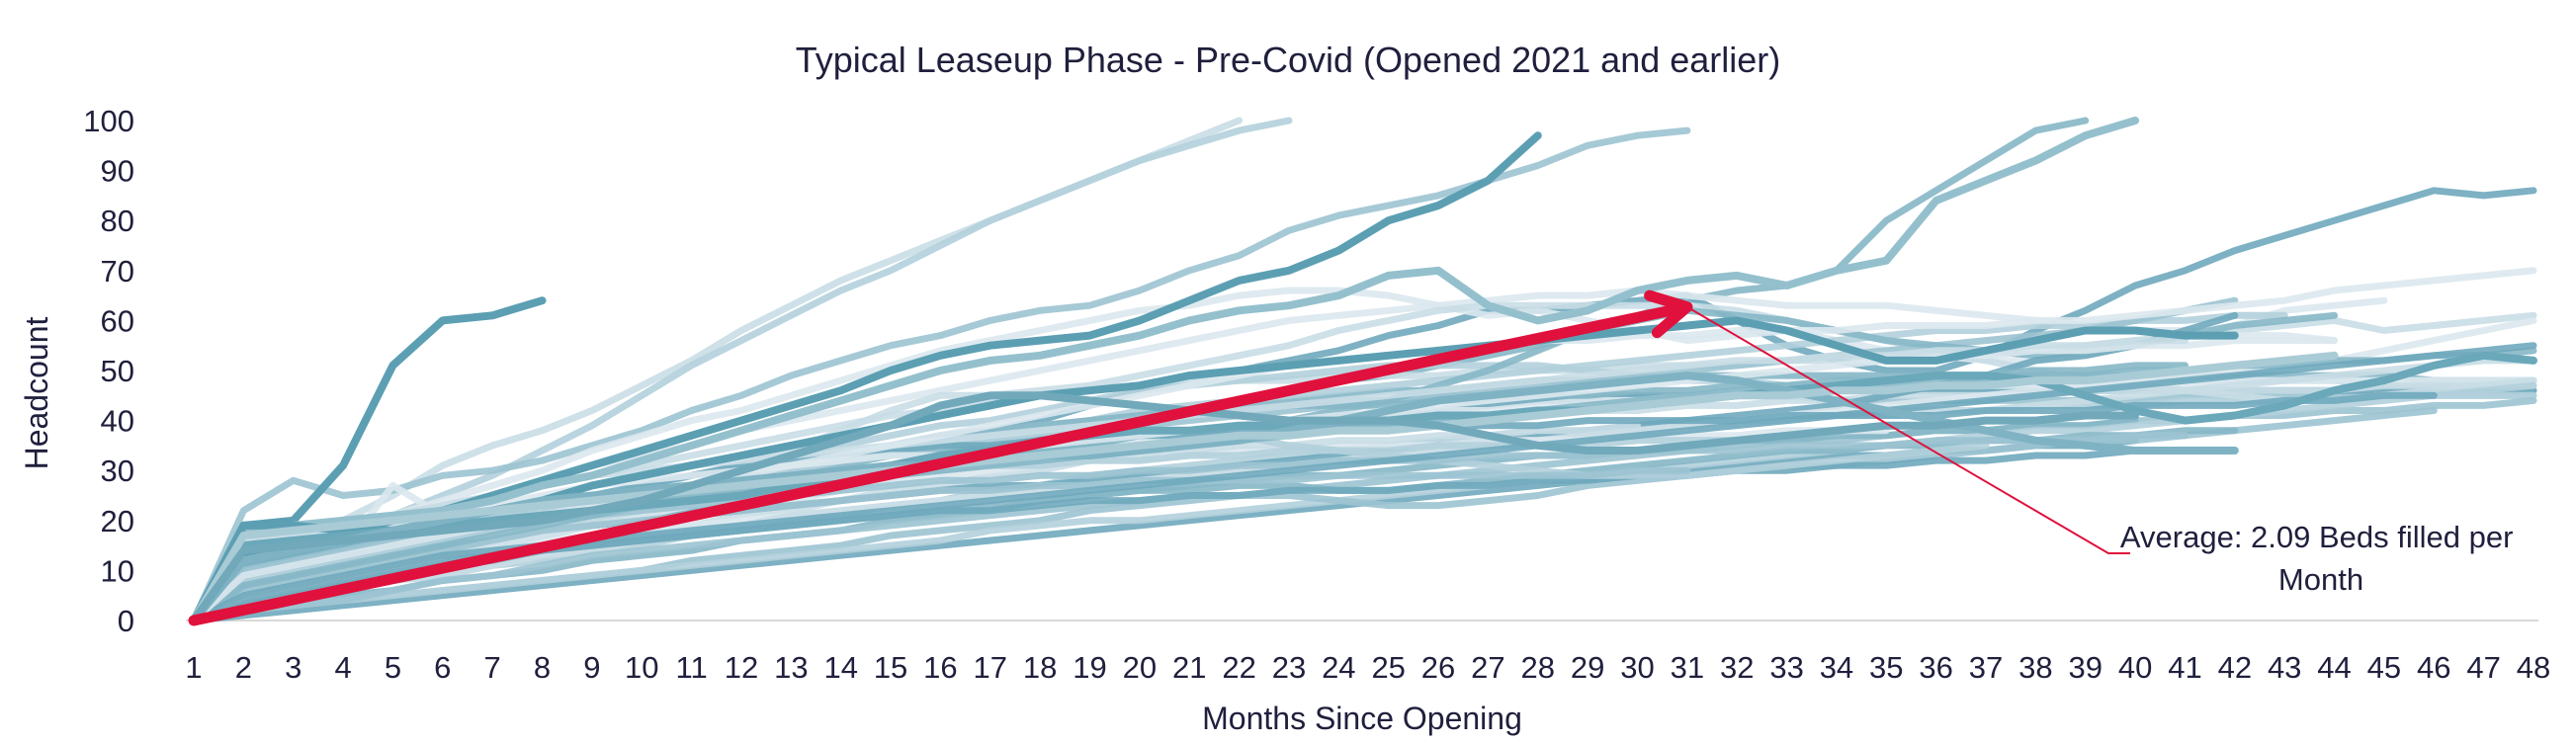  Describe the element at coordinates (117, 172) in the screenshot. I see `y-tick-label: 90` at that location.